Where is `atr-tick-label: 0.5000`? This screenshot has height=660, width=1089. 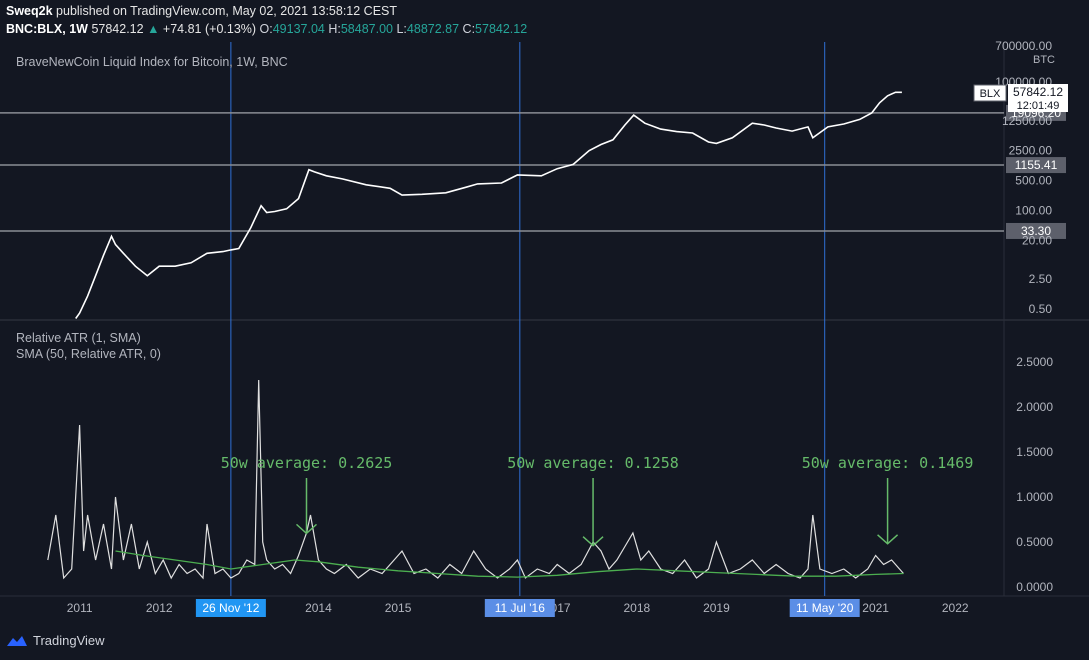 atr-tick-label: 0.5000 is located at coordinates (1034, 542).